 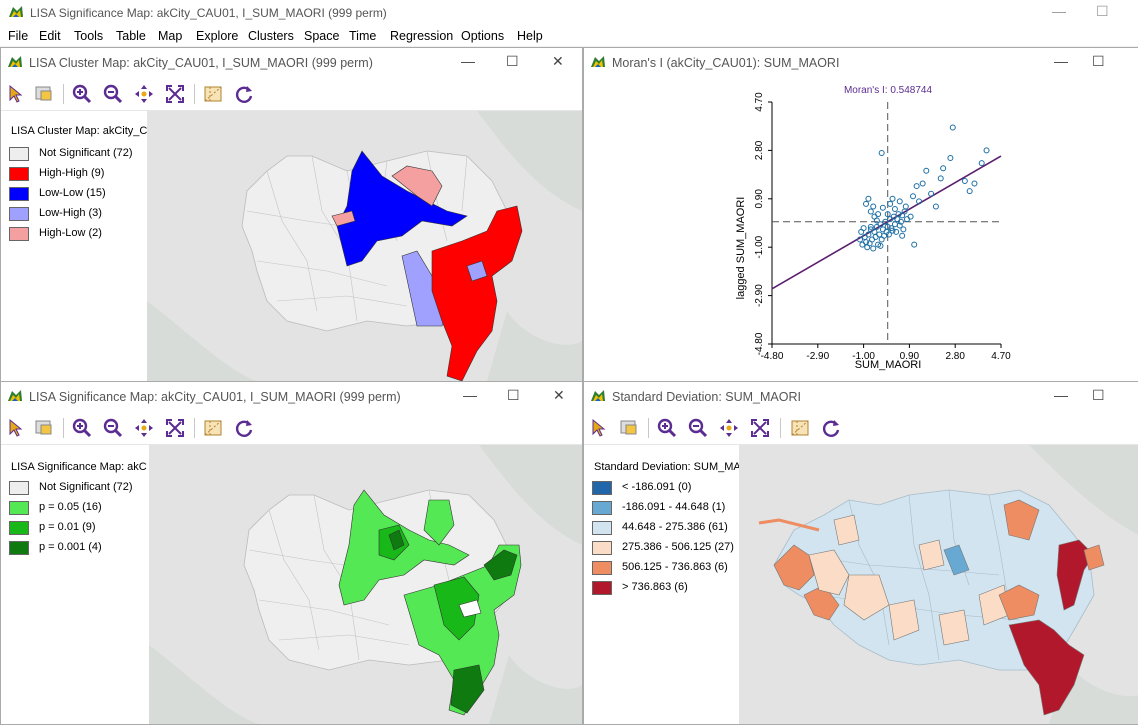 I want to click on regression-line, so click(x=886, y=222).